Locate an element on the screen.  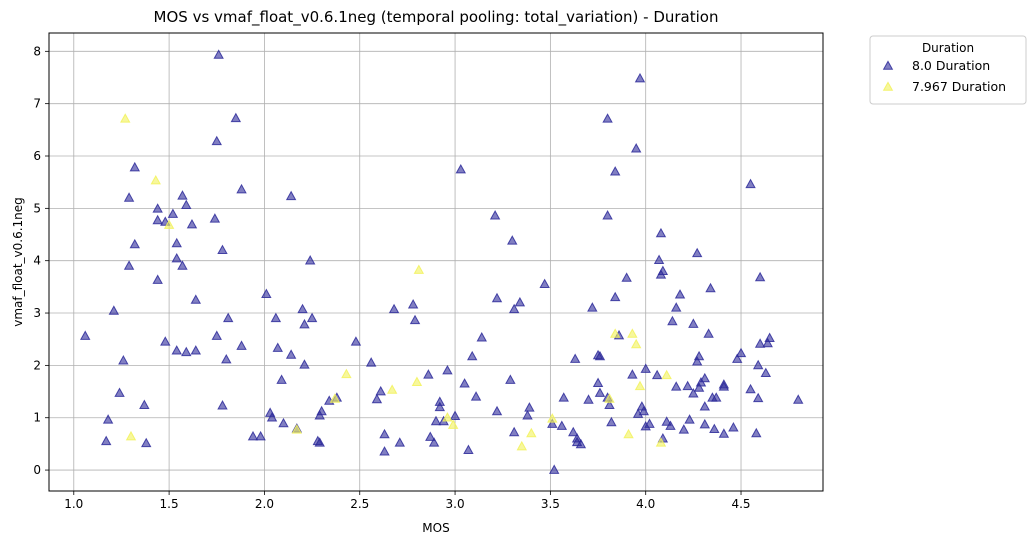
x-tick-label: 1.0 is located at coordinates (73, 504).